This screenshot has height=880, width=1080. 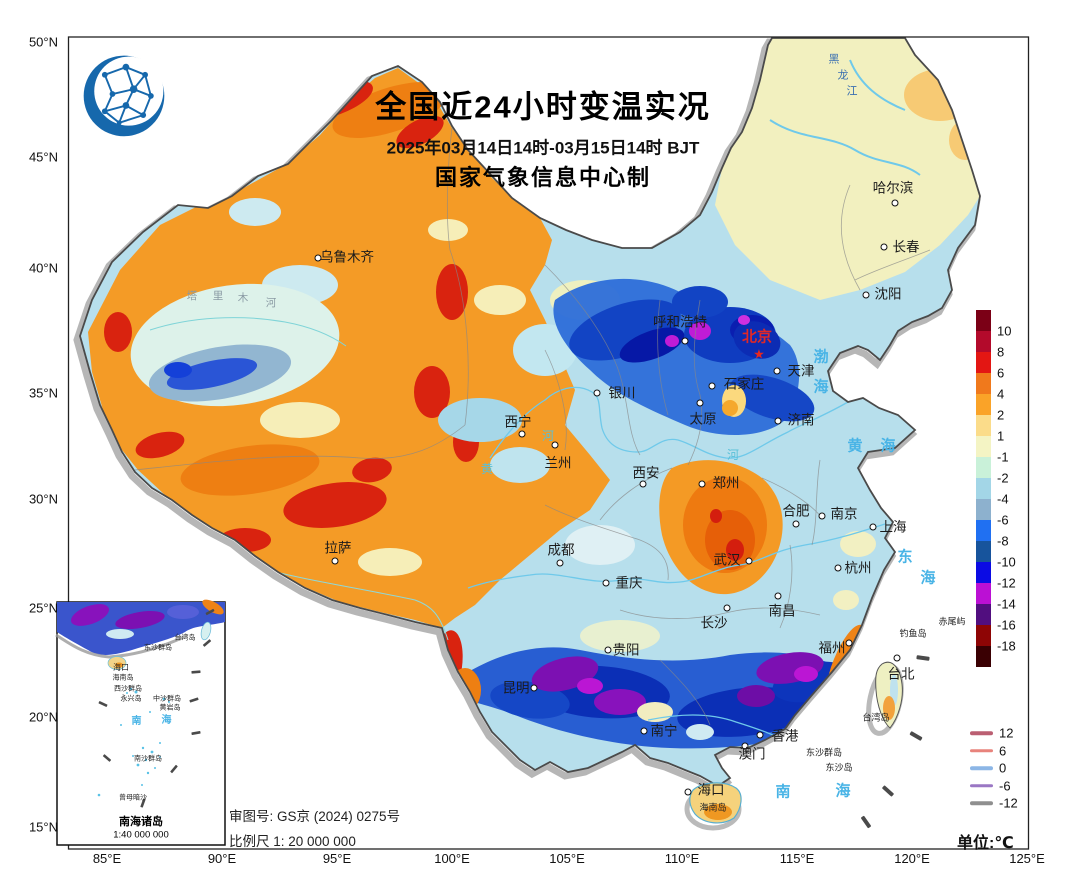 I want to click on inset-title: 南海诸岛, so click(x=141, y=822).